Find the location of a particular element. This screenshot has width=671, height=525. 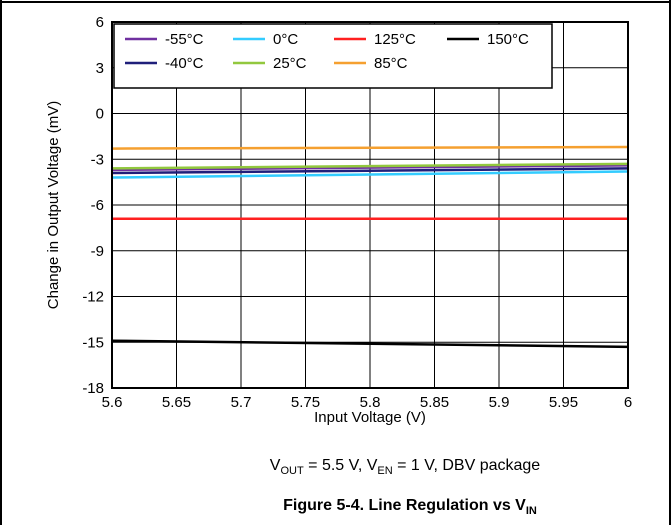

legend-entry: 125°C is located at coordinates (395, 39).